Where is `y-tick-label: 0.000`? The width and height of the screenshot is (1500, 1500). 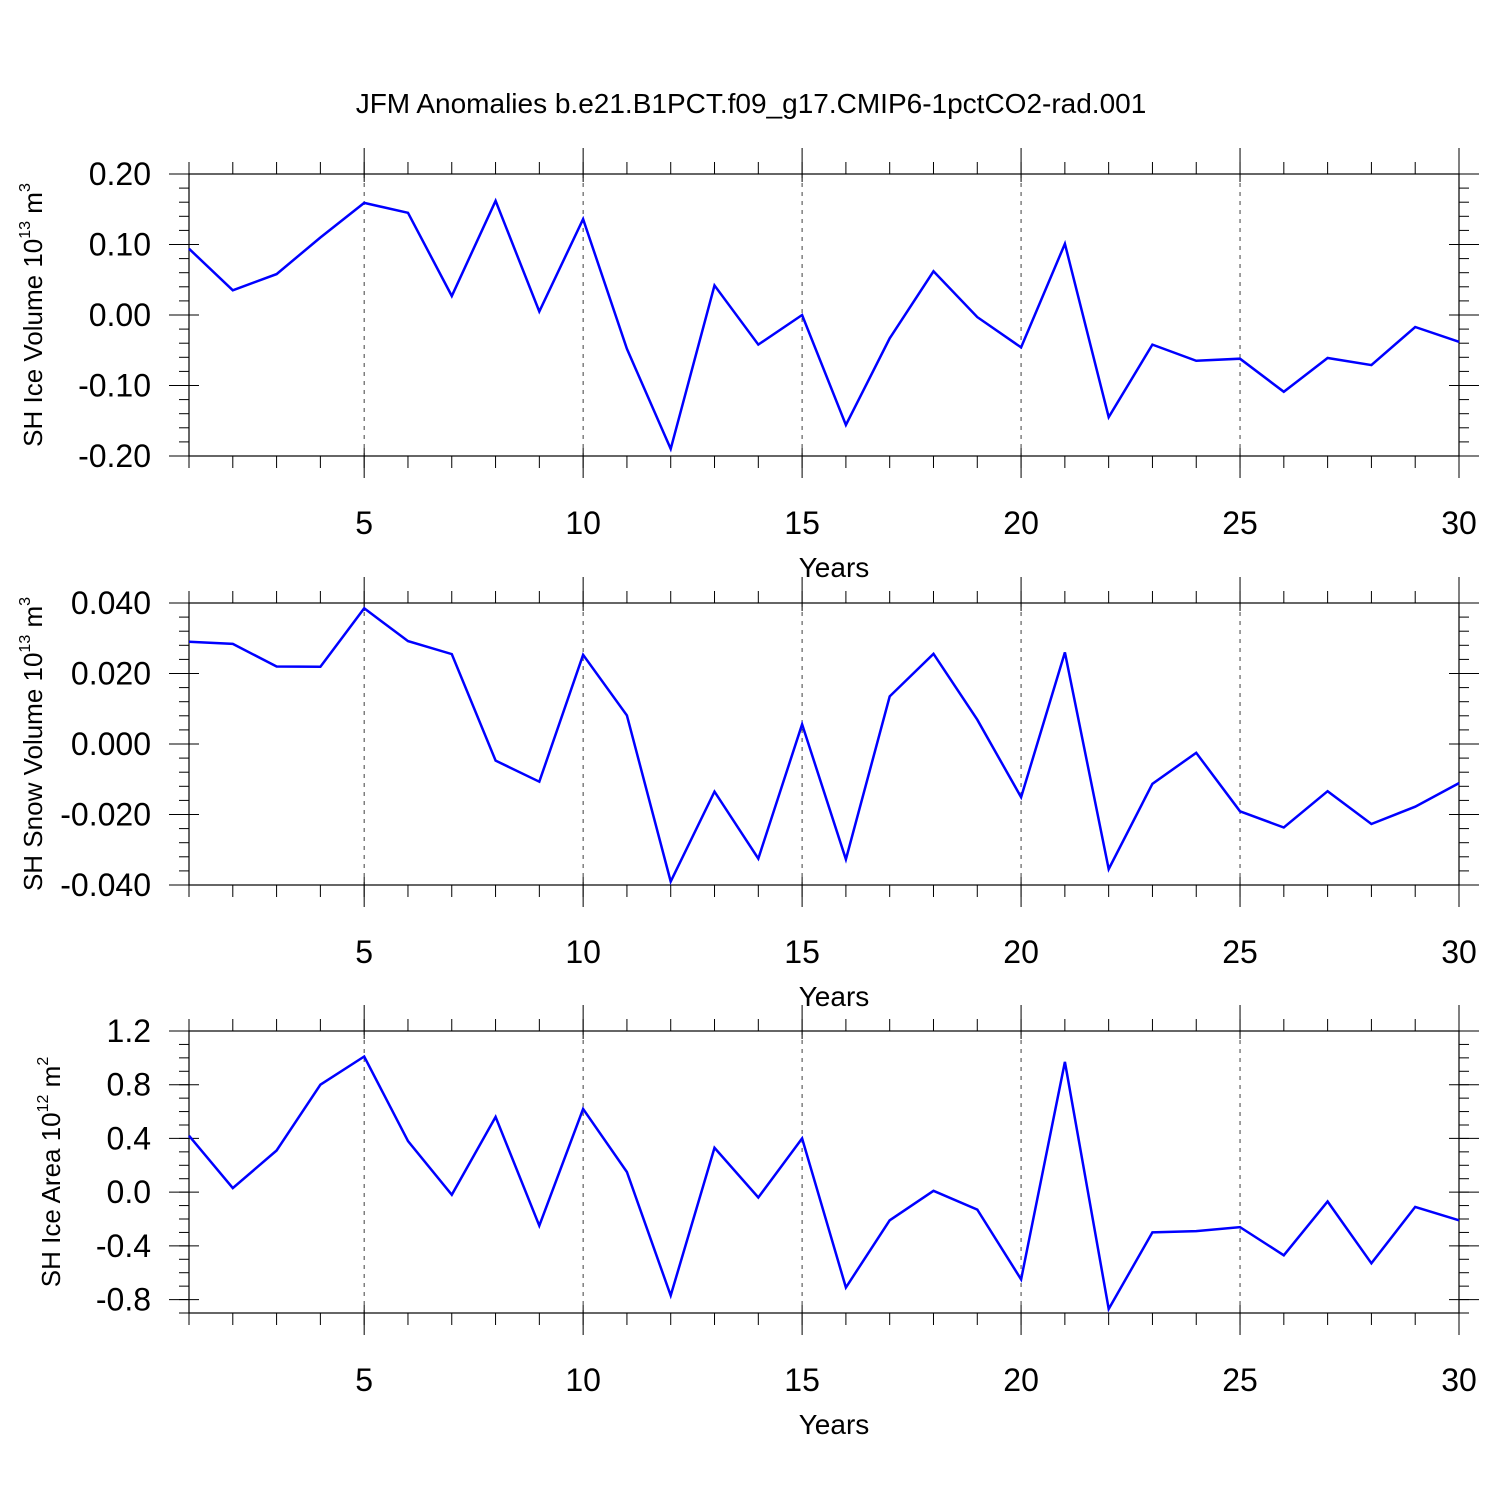
y-tick-label: 0.000 is located at coordinates (111, 744).